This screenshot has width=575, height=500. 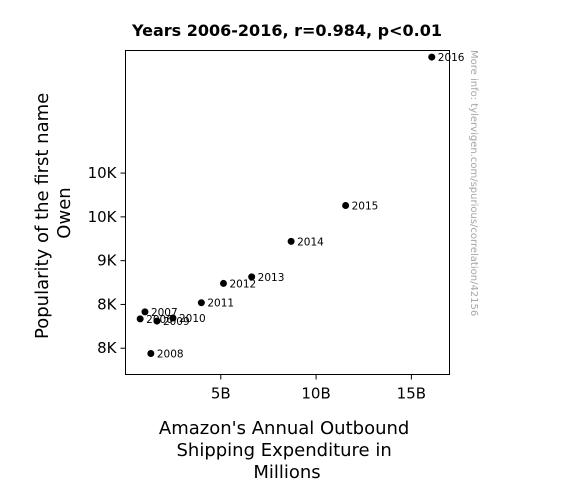 I want to click on point-label-2008: 2008, so click(x=170, y=354).